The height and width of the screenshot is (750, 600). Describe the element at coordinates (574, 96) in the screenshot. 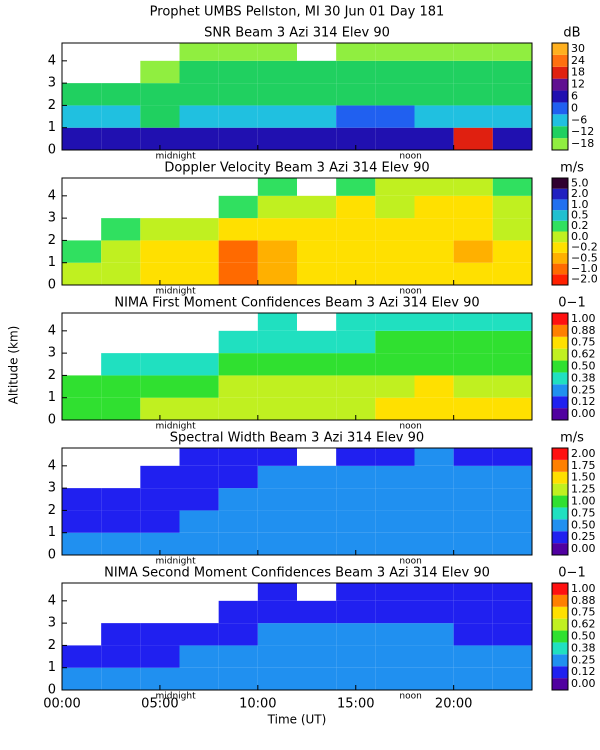

I see `colorbar-label: 6` at that location.